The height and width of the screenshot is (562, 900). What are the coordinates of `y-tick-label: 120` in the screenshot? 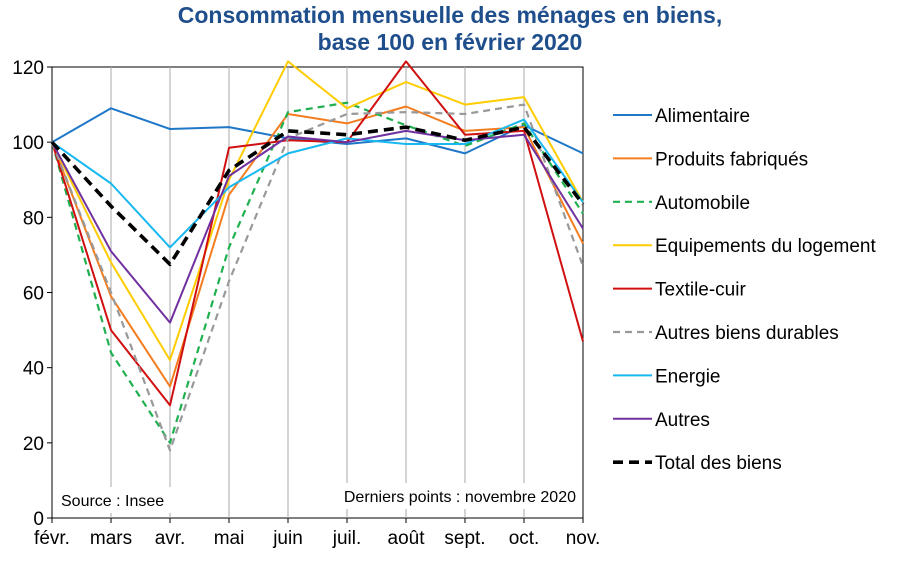 It's located at (28, 68).